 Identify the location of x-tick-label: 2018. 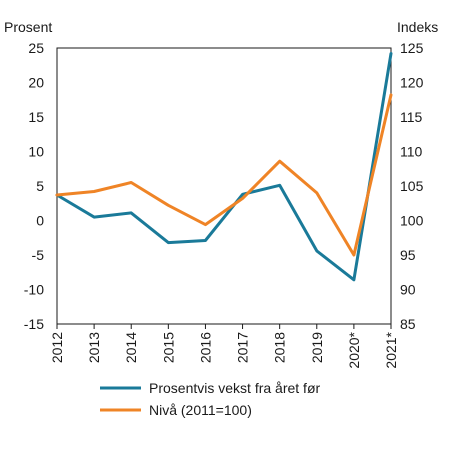
(280, 347).